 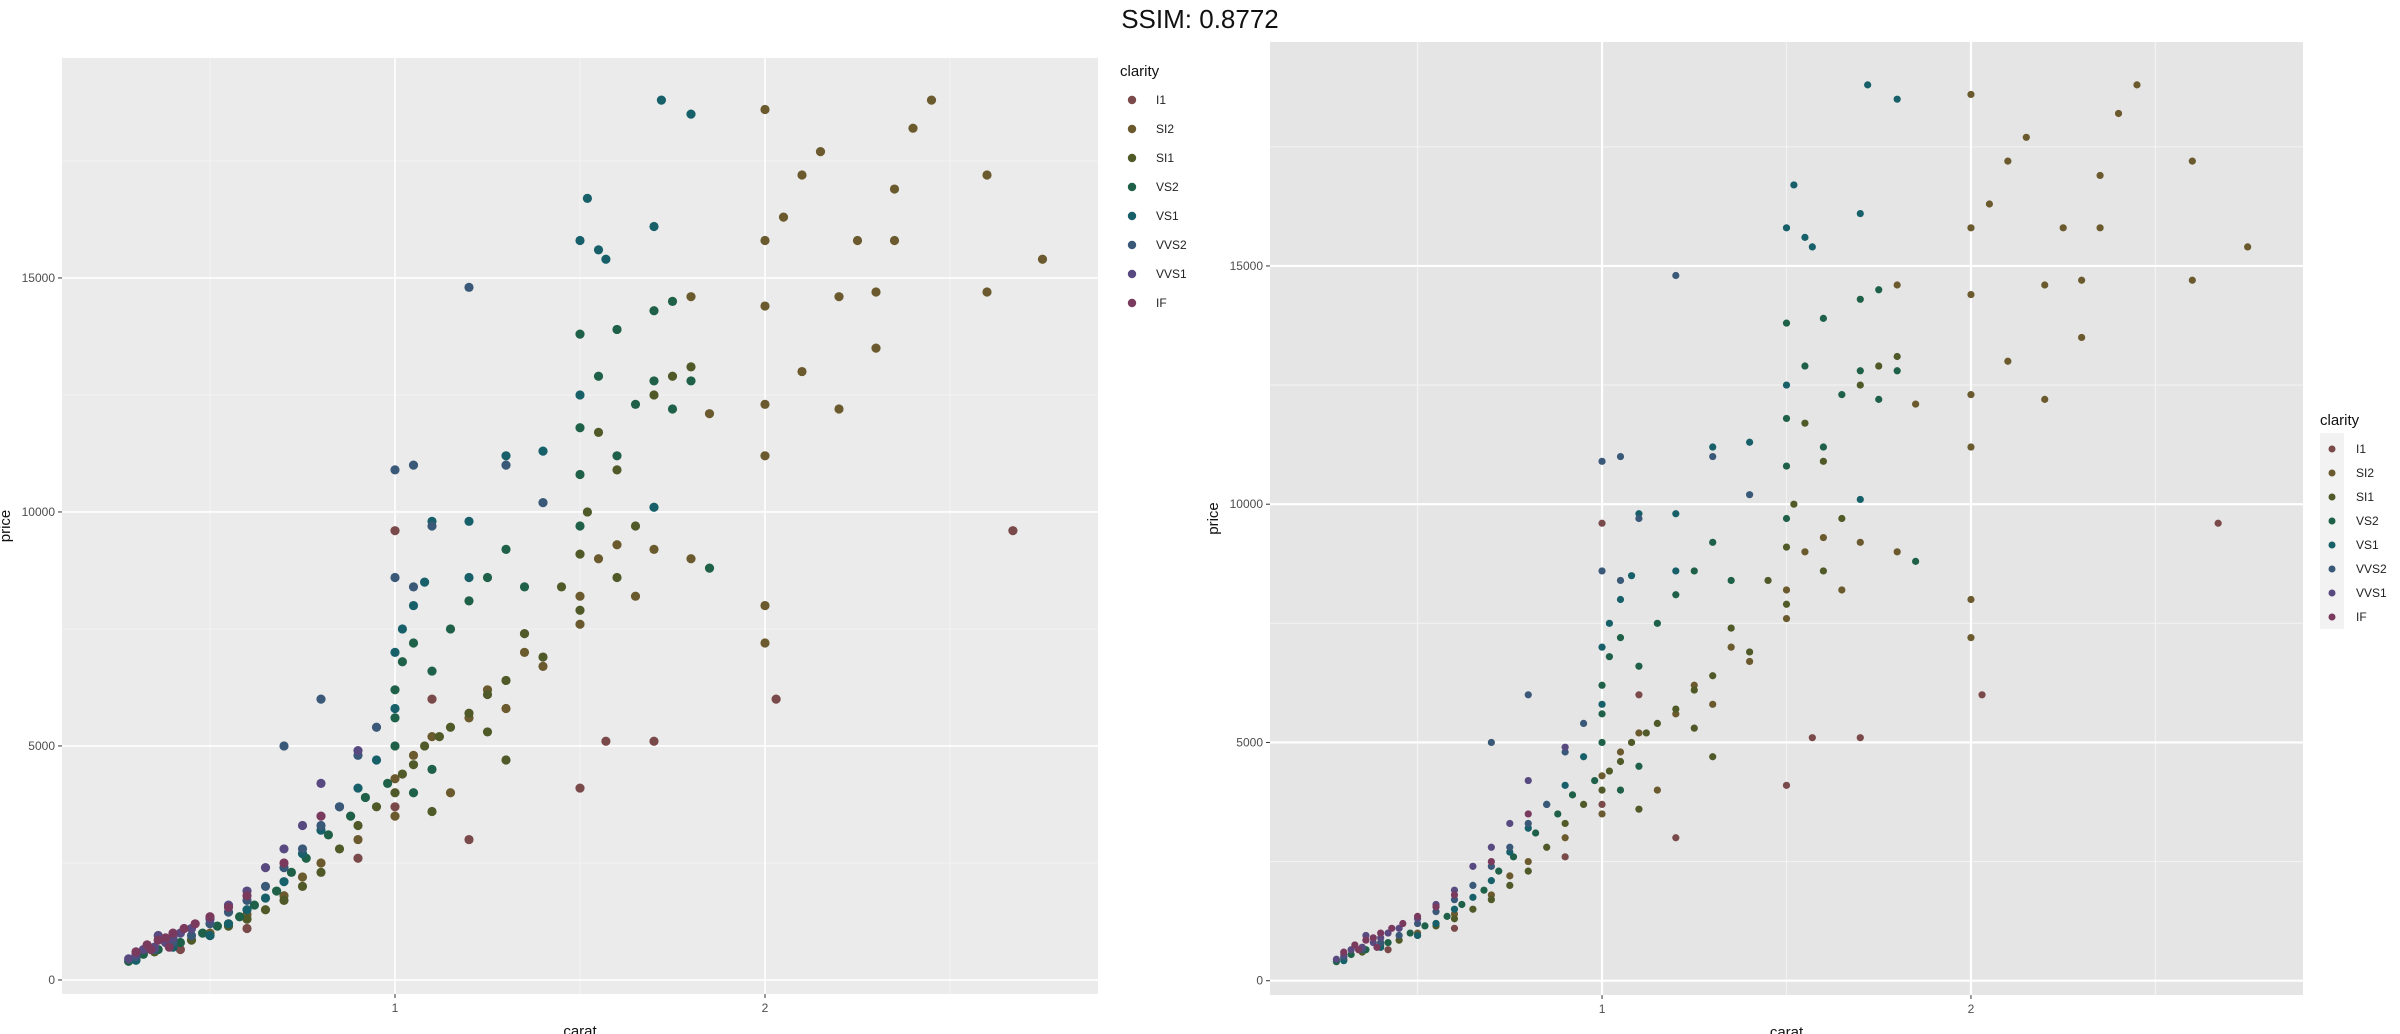 I want to click on legend-label-vs1: VS1, so click(x=1167, y=216).